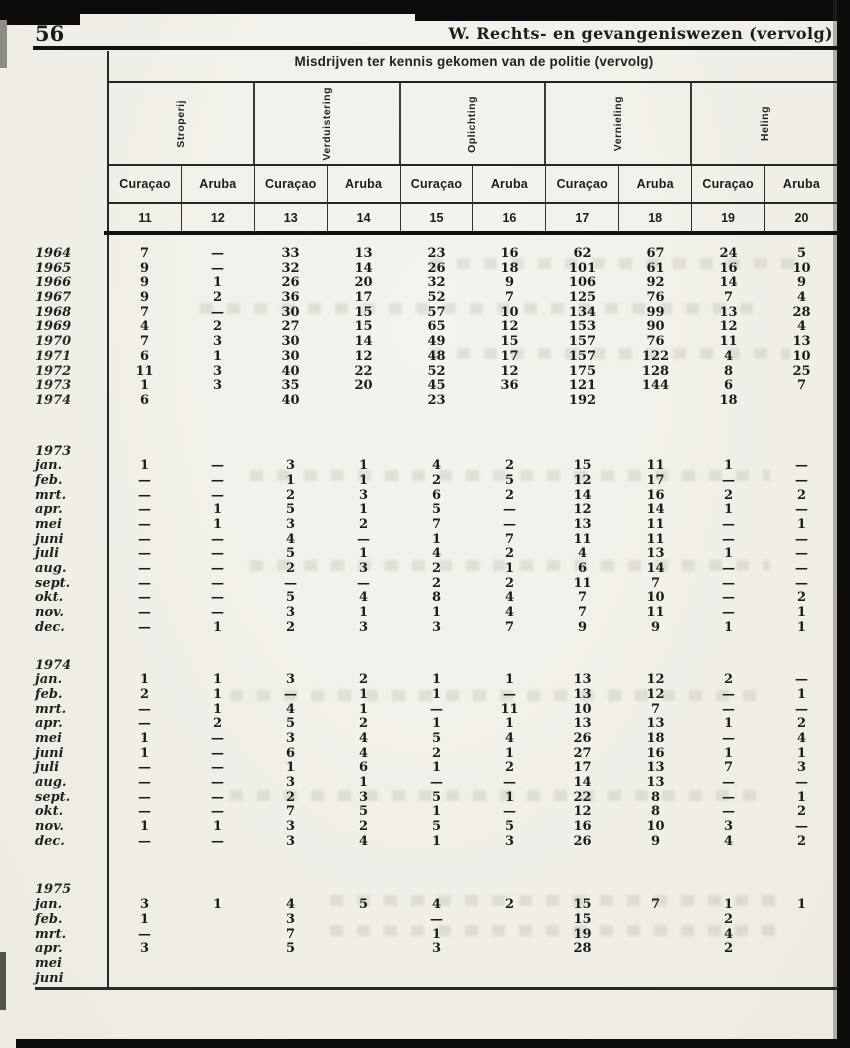  What do you see at coordinates (655, 342) in the screenshot?
I see `data-cell: 76` at bounding box center [655, 342].